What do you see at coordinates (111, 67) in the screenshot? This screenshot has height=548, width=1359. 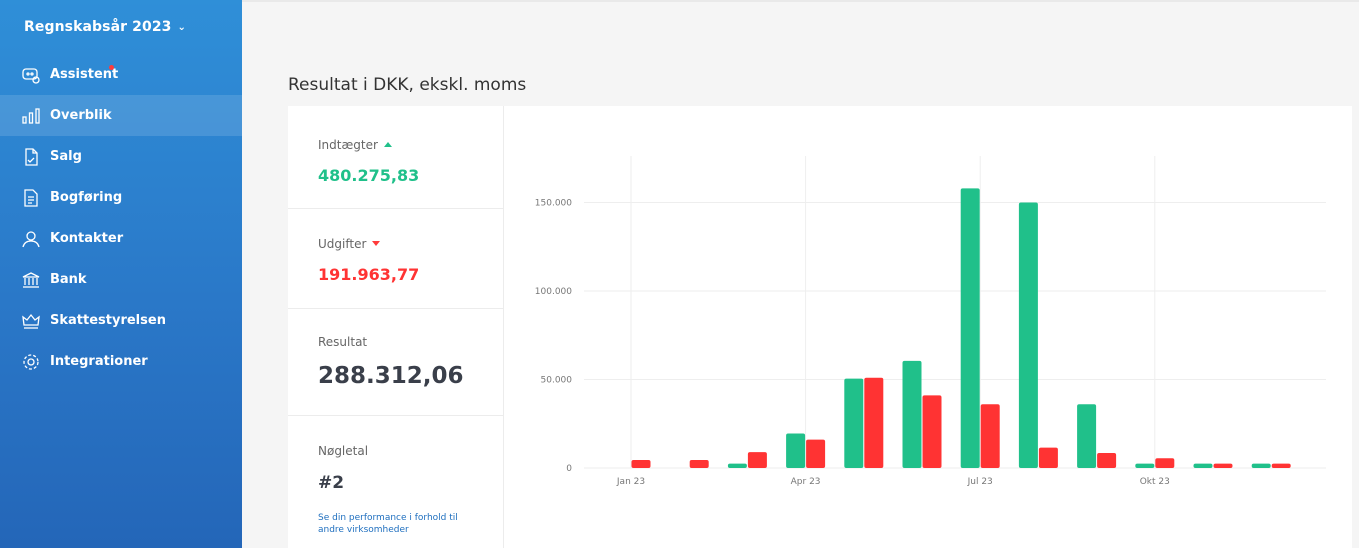 I see `notification-dot` at bounding box center [111, 67].